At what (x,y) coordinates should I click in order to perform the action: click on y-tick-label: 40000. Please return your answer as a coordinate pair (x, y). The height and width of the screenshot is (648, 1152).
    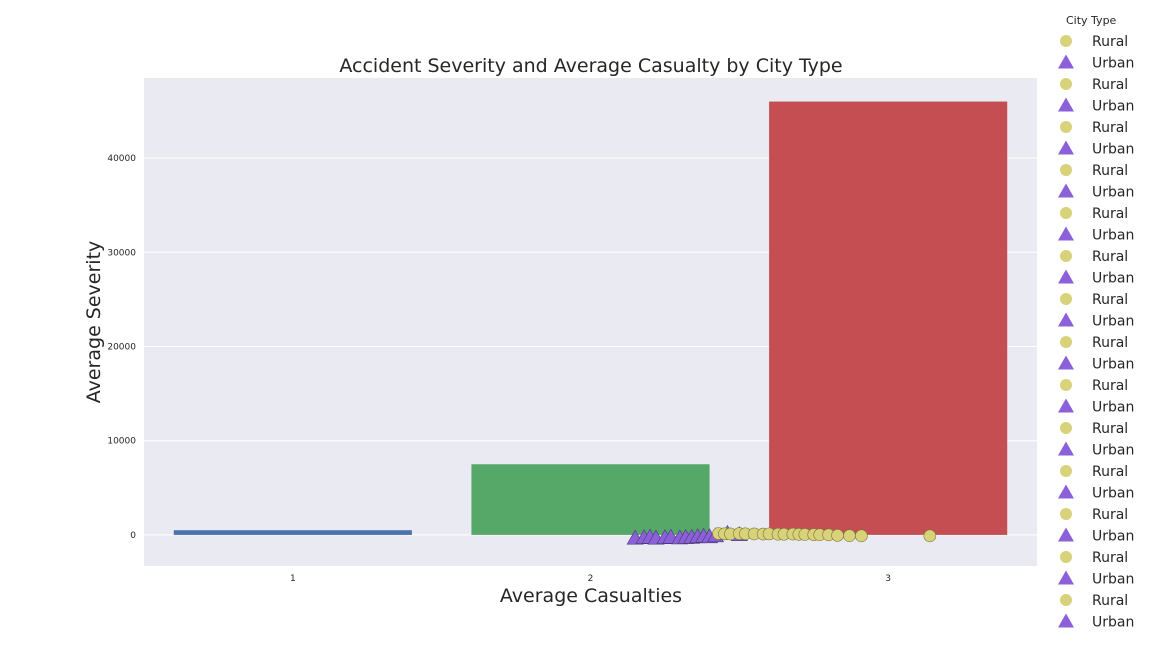
    Looking at the image, I should click on (121, 159).